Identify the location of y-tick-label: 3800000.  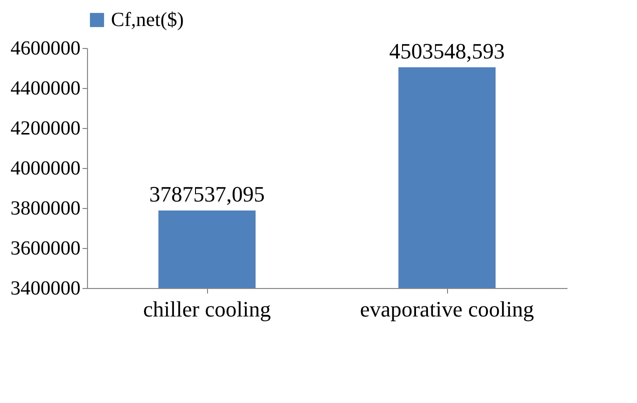
(45, 209).